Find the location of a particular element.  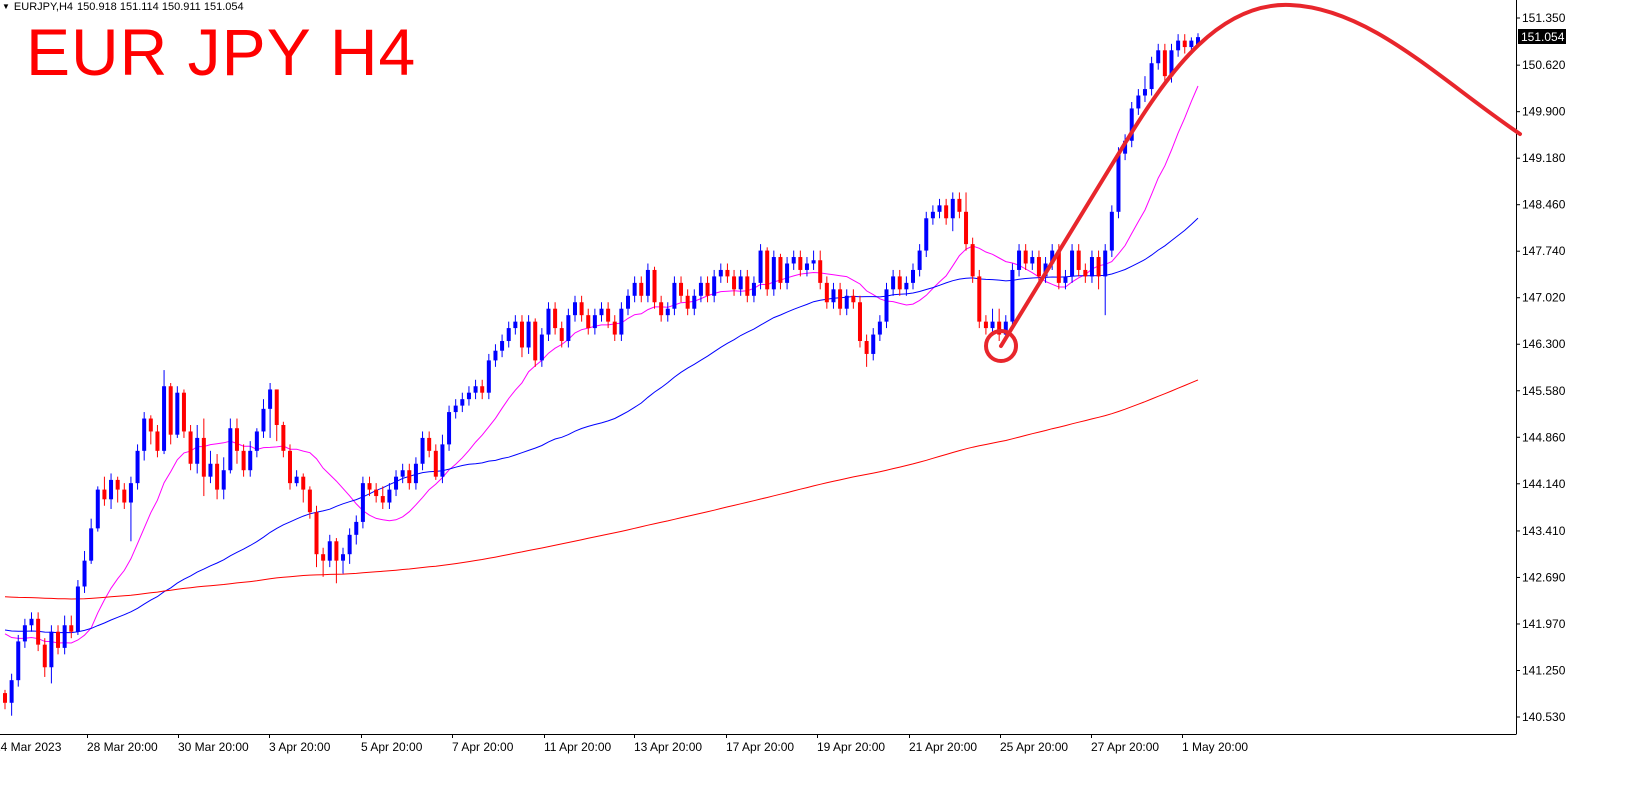

price-tick-label: 146.300 is located at coordinates (1544, 344).